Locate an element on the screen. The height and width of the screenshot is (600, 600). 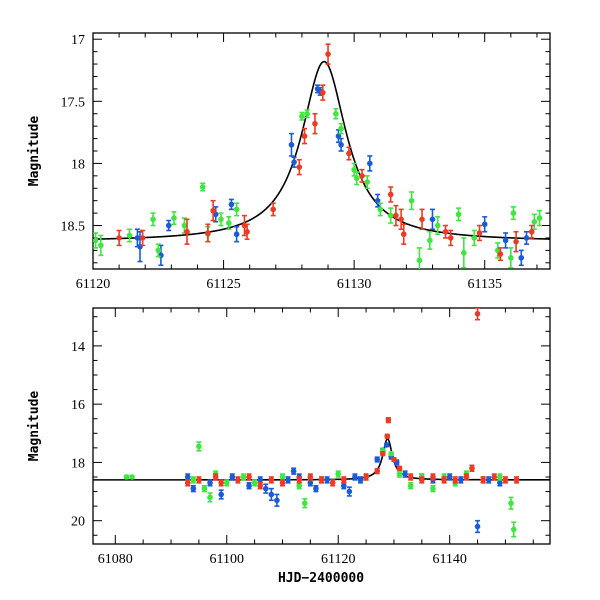
y-tick-label: 16 is located at coordinates (78, 405).